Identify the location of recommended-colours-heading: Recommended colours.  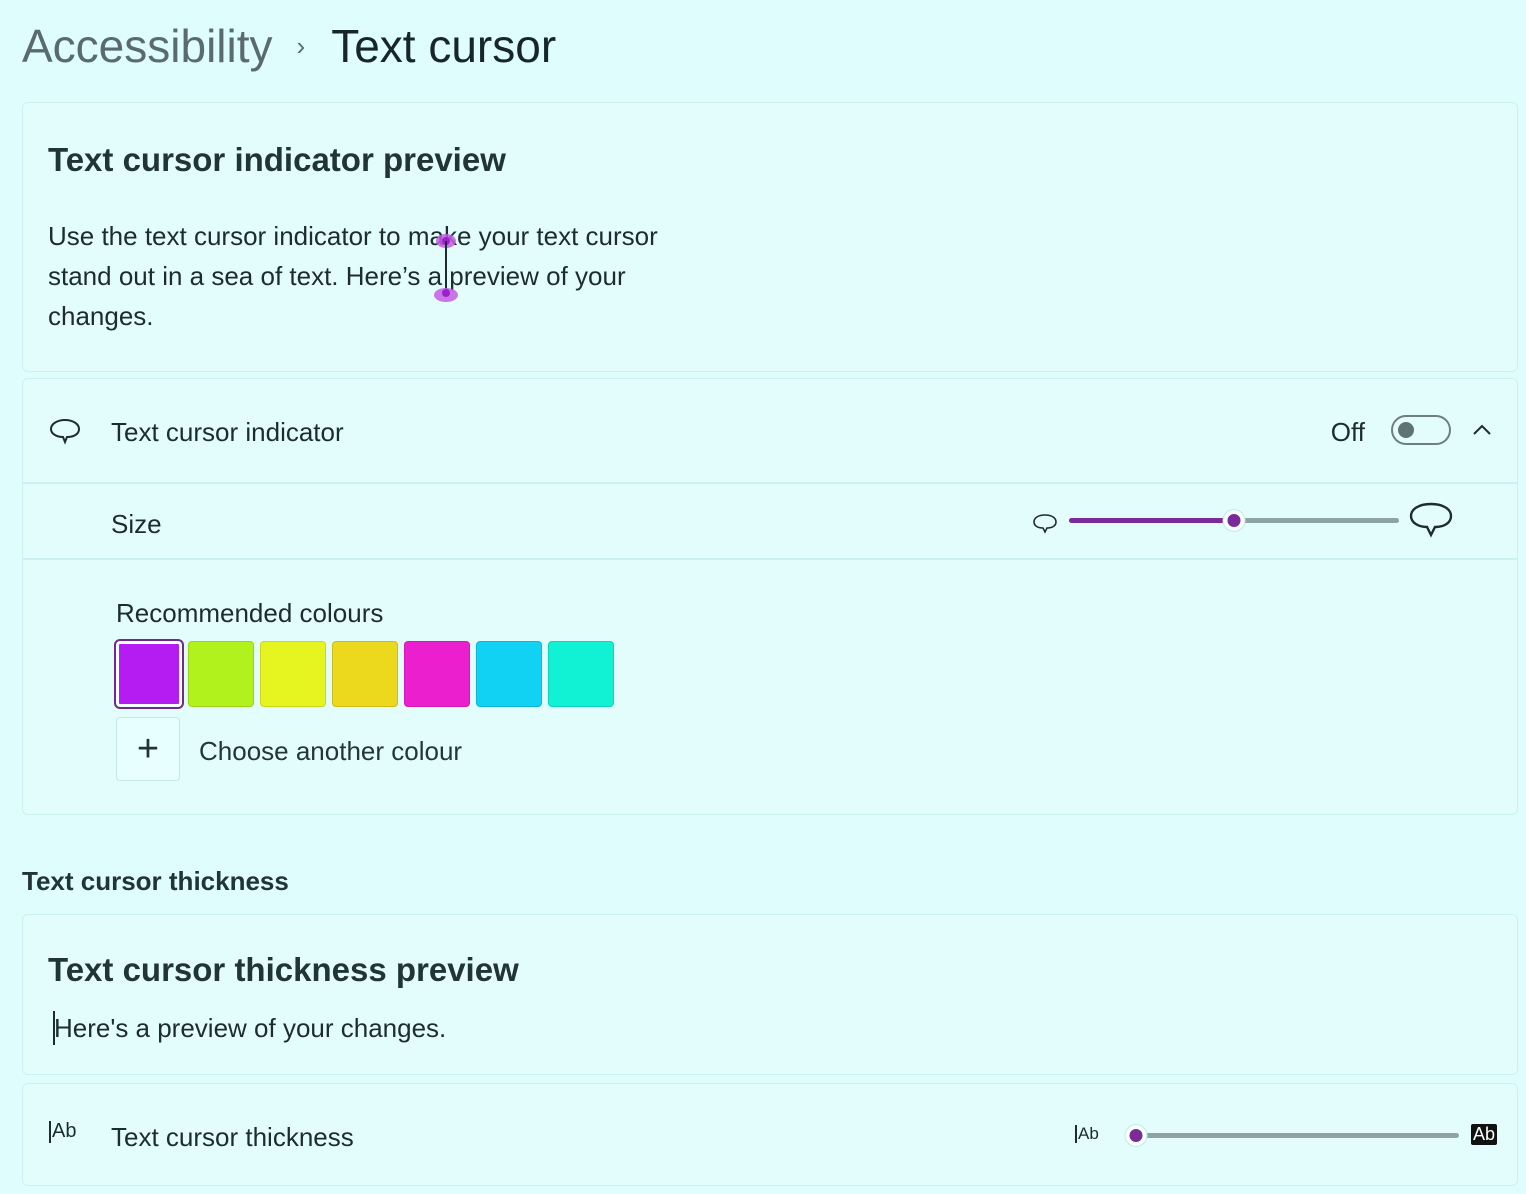
(250, 613).